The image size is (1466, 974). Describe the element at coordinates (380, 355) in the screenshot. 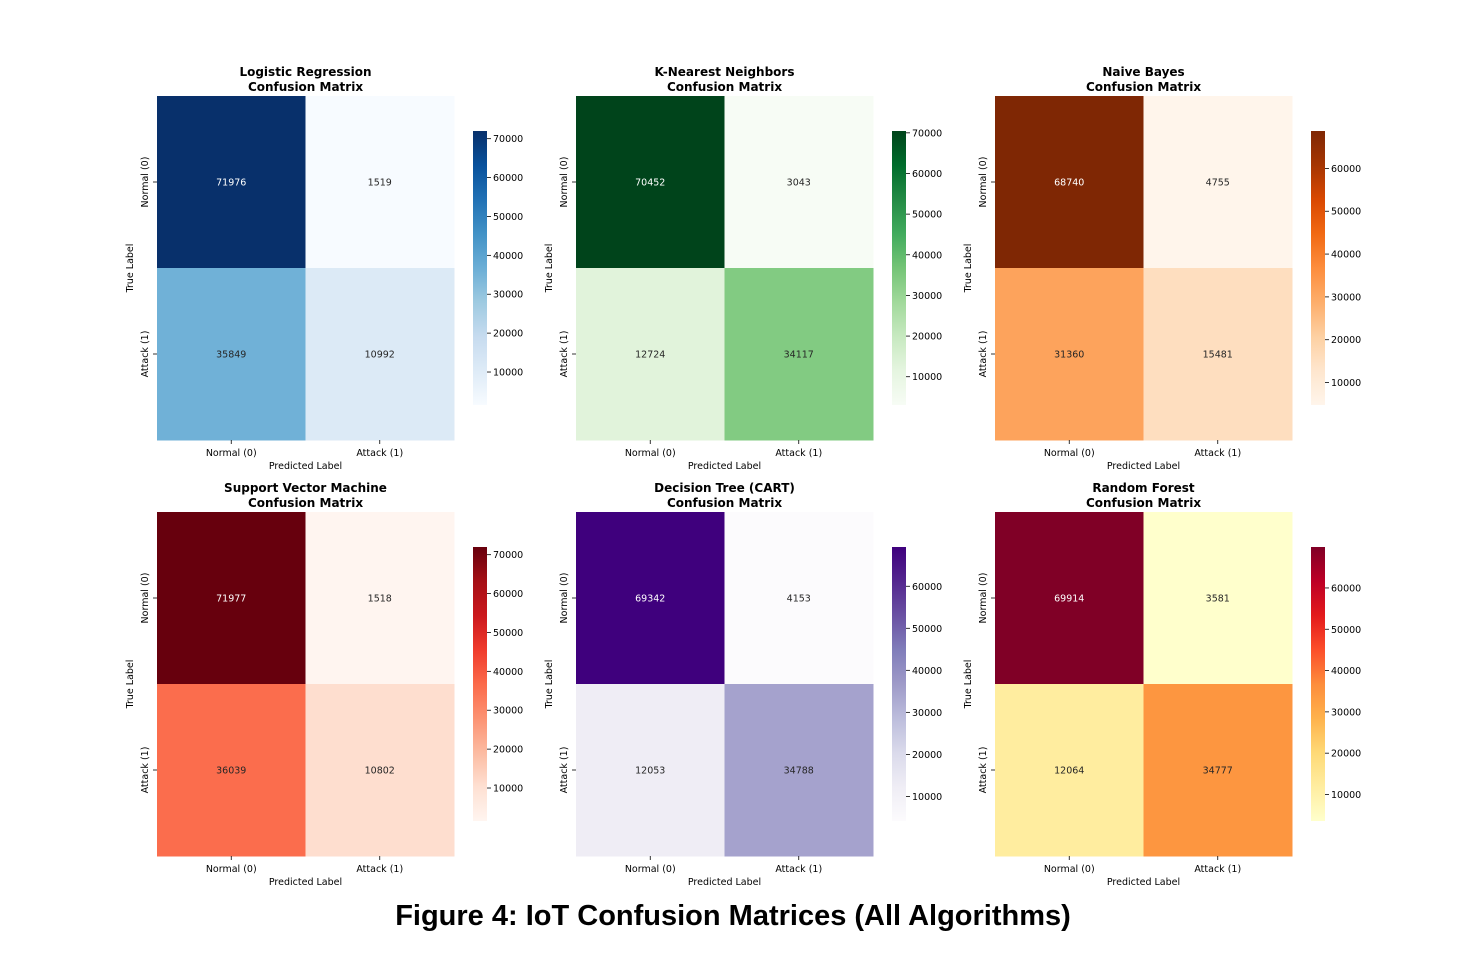

I see `cell-value-label: 10992` at that location.